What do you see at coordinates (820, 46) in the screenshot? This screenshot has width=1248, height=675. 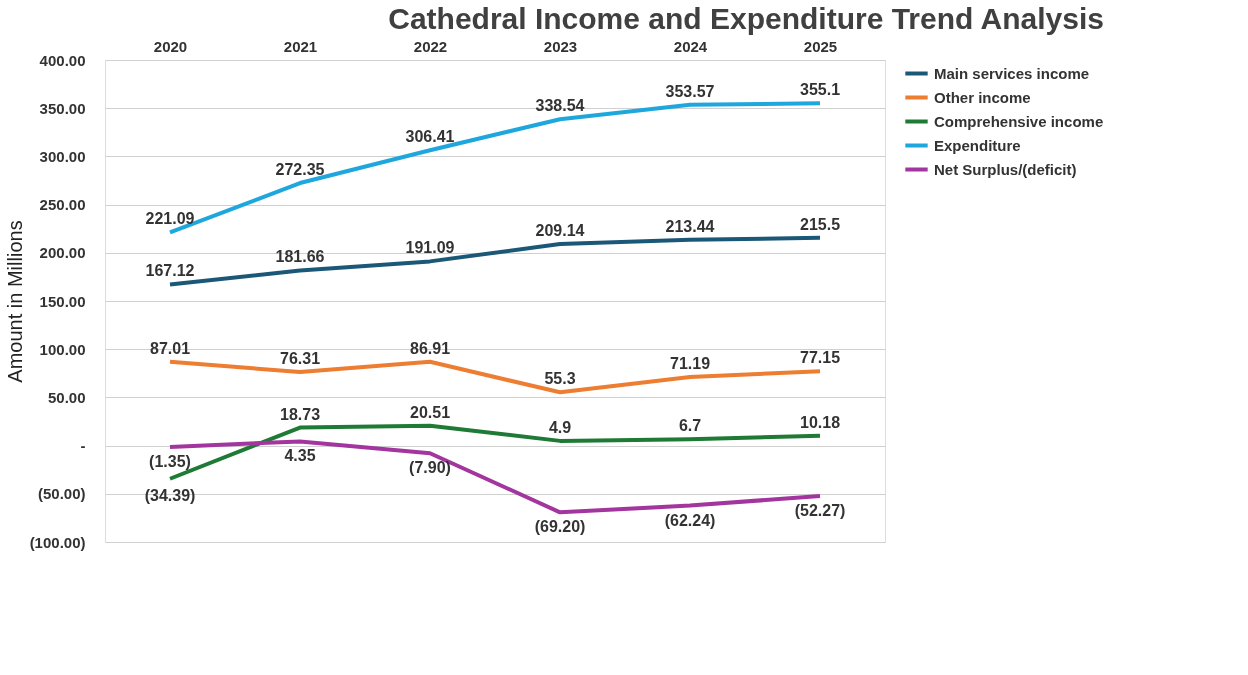 I see `x-tick-label: 2025` at bounding box center [820, 46].